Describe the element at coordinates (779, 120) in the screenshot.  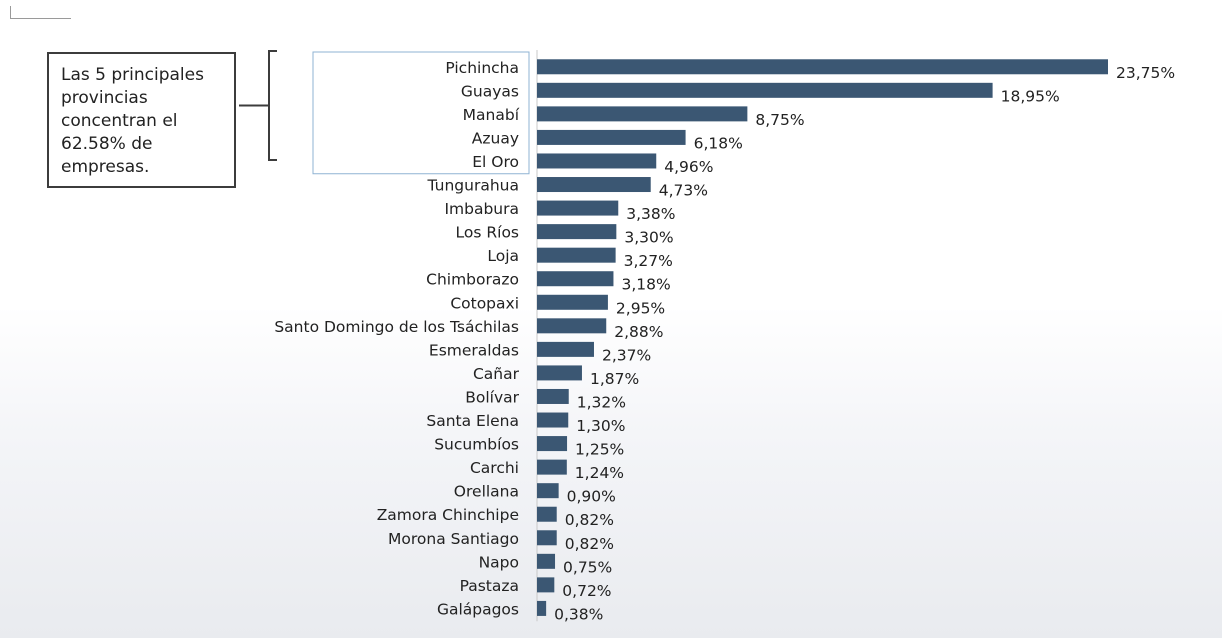
I see `value-label: 8,75%` at that location.